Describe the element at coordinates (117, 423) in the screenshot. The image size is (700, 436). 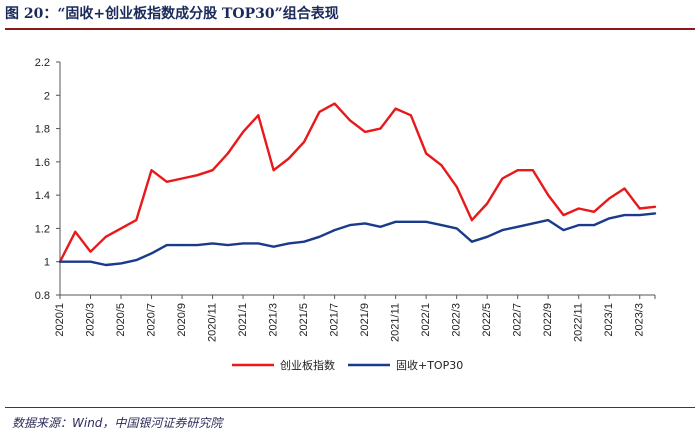
I see `source-note: 数据来源：Wind，中国银河证券研究院` at that location.